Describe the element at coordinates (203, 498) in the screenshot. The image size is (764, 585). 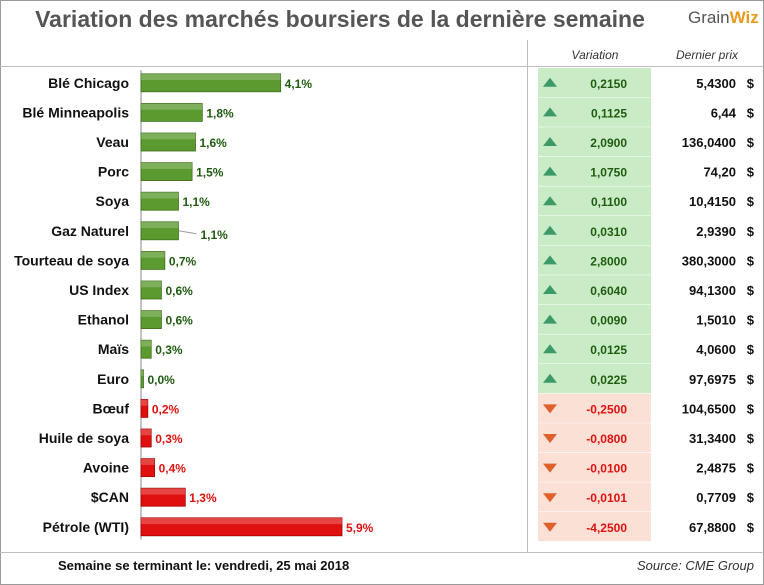
I see `data-label: 1,3%` at that location.